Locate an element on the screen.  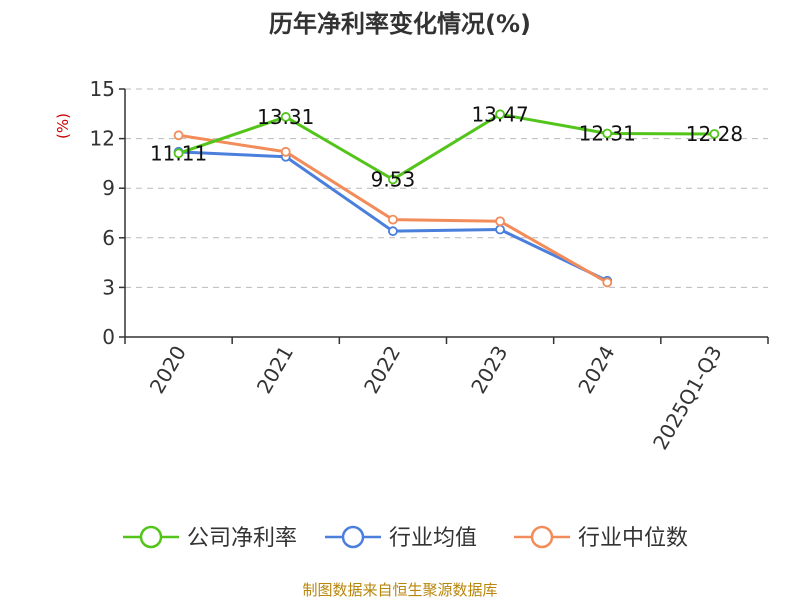
source-note: 制图数据来自恒生聚源数据库 is located at coordinates (399, 590).